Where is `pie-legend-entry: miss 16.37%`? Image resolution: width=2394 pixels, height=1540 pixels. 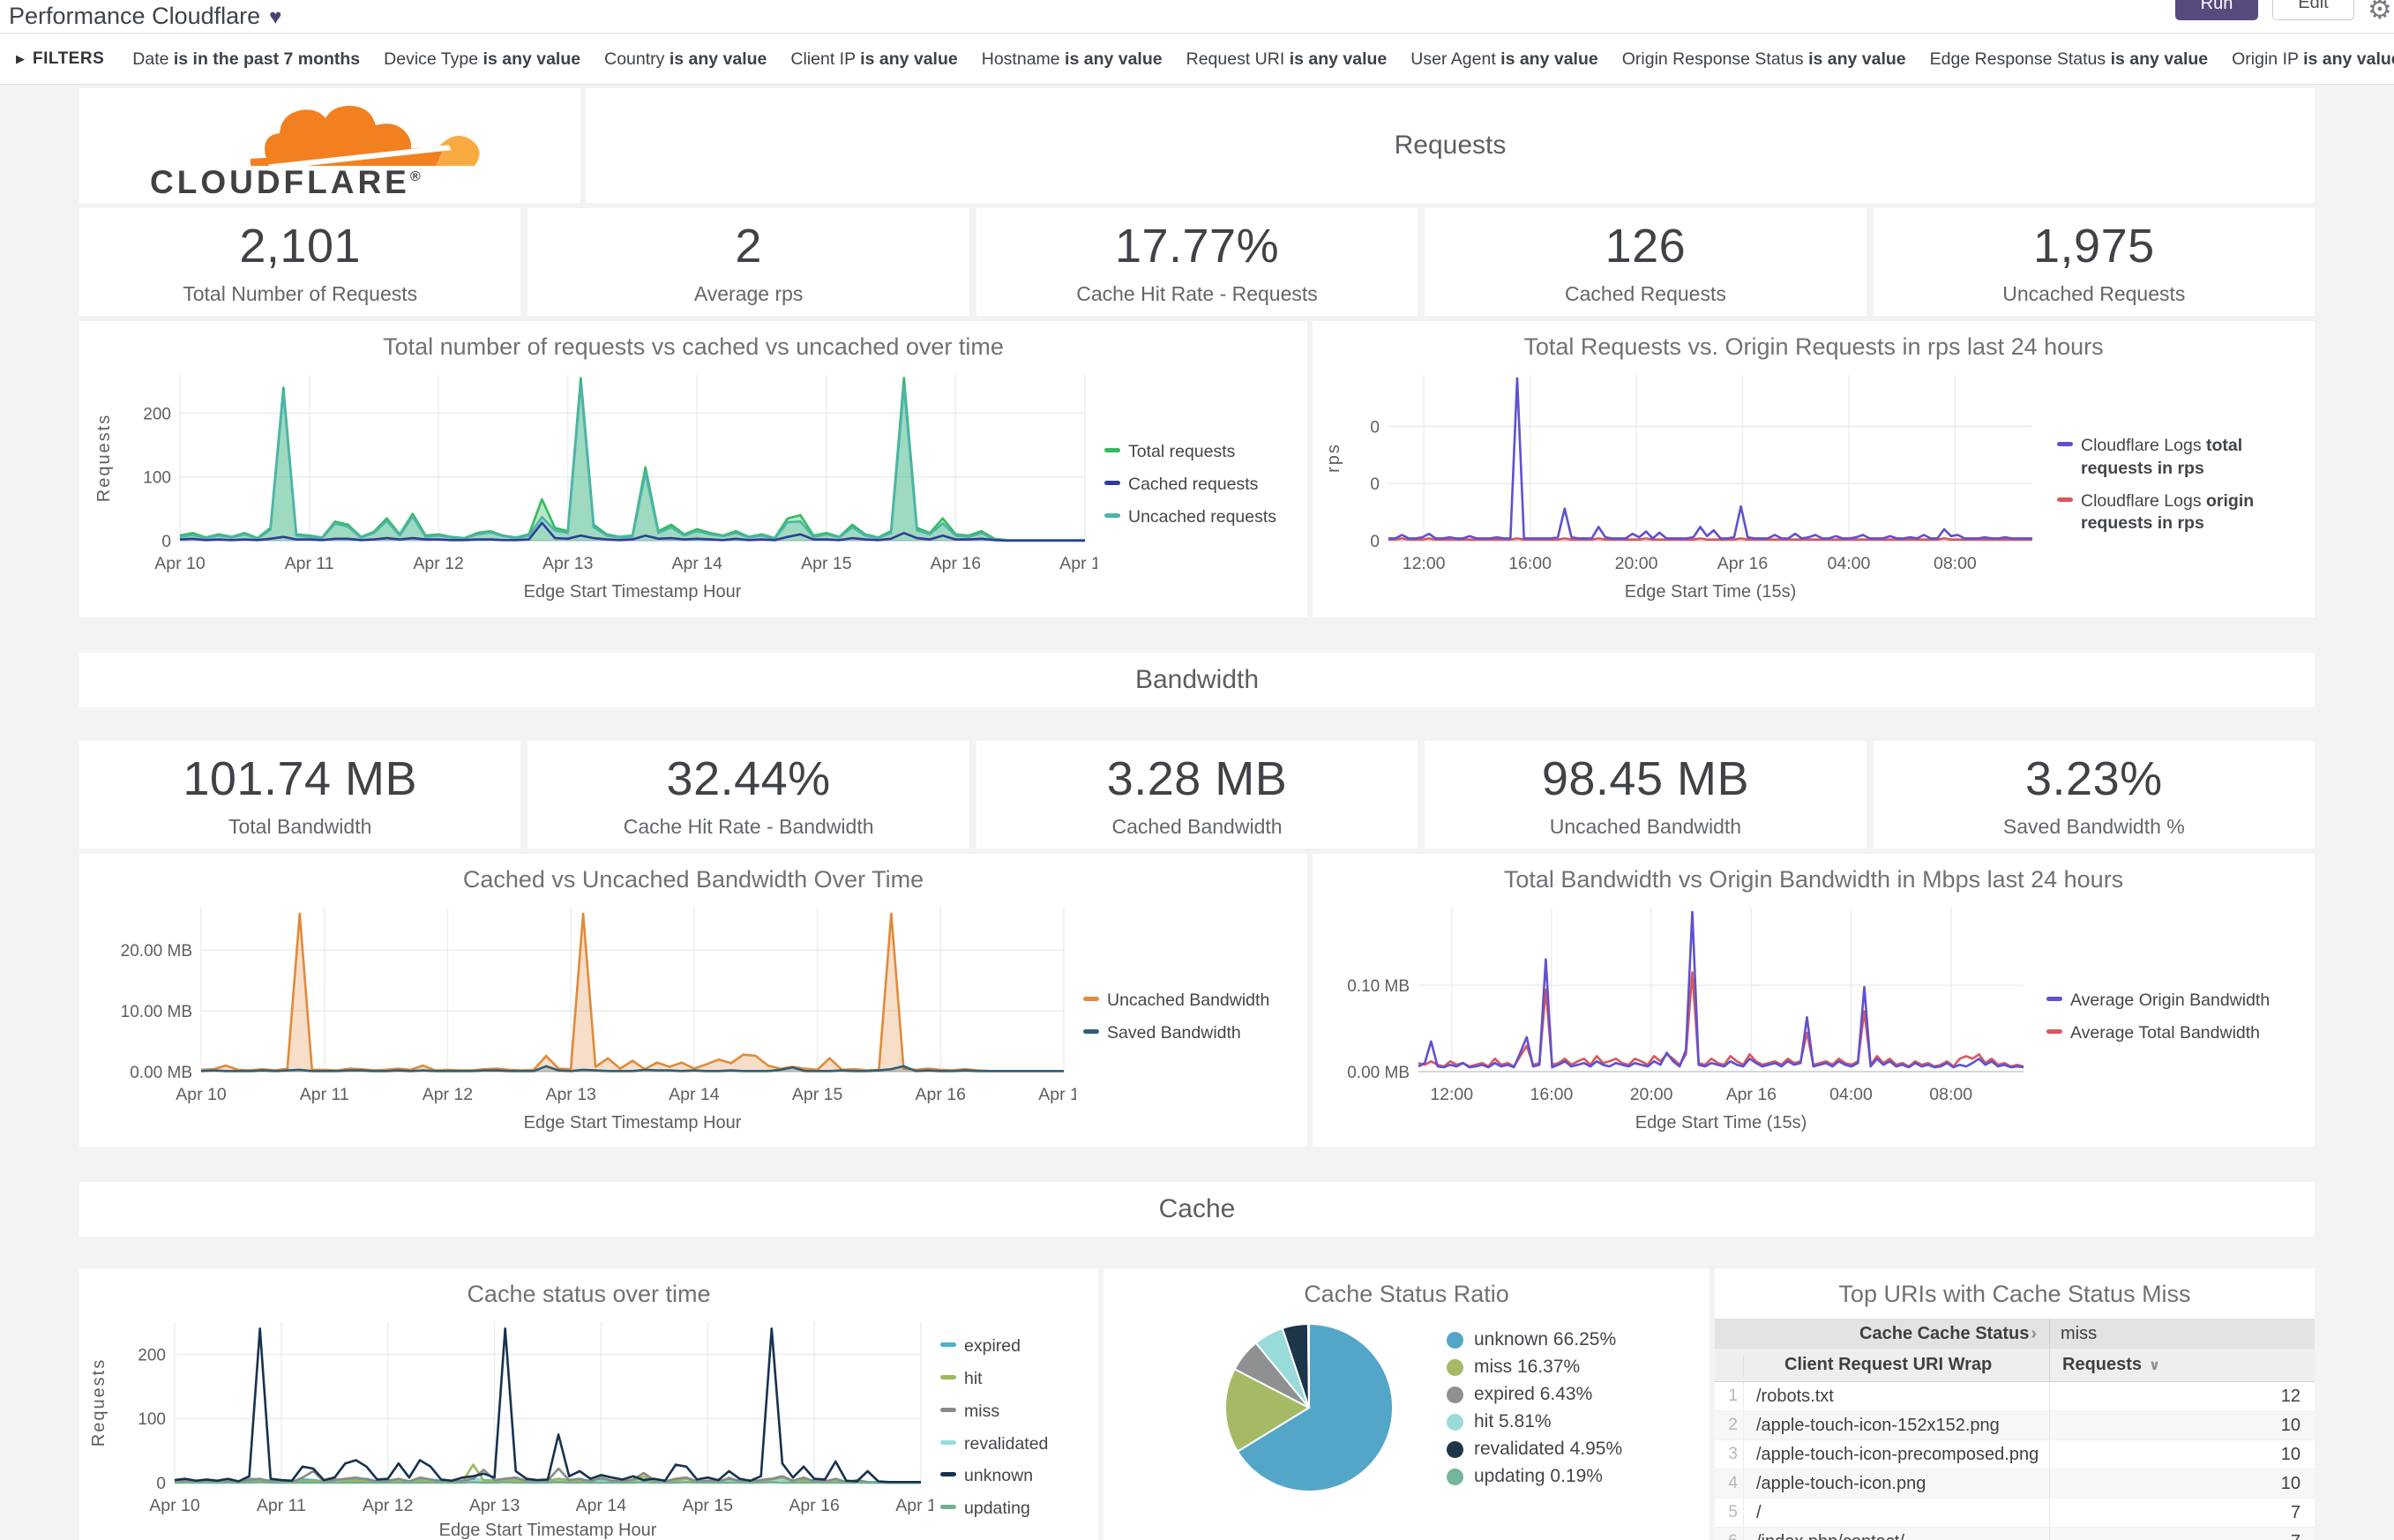 pie-legend-entry: miss 16.37% is located at coordinates (1534, 1367).